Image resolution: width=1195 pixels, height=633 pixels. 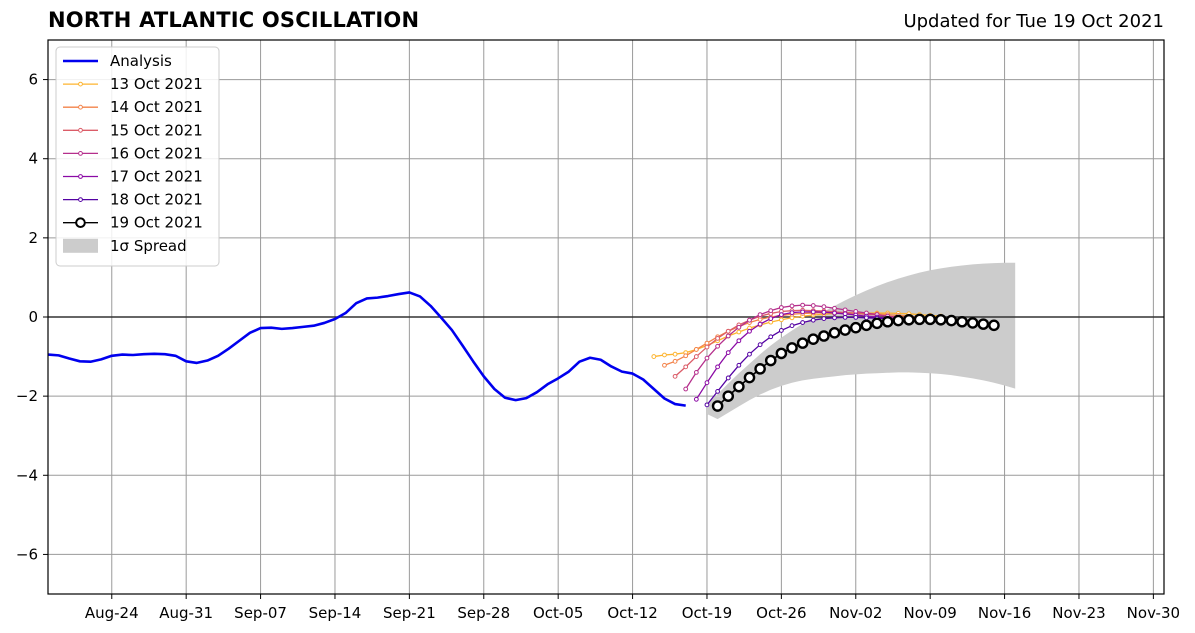 I want to click on y-tick-label: 6, so click(x=33, y=80).